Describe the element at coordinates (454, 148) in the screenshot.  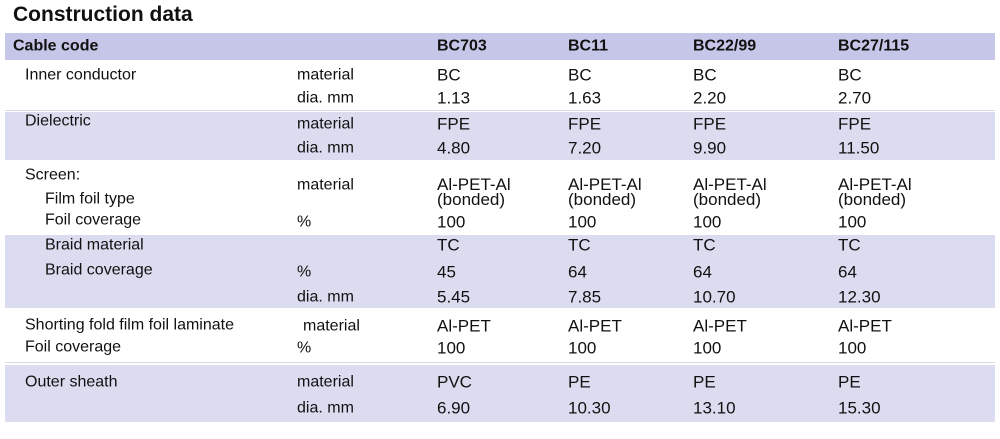
I see `cell-value: 4.80` at that location.